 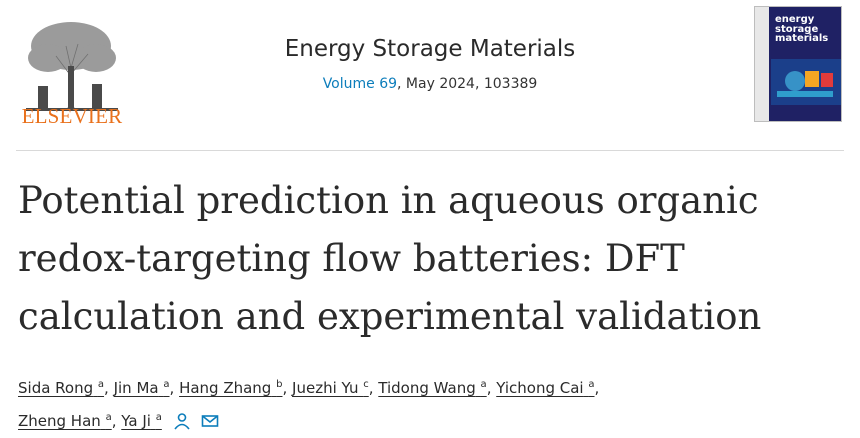 What do you see at coordinates (540, 388) in the screenshot?
I see `author-name: Yichong Cai` at bounding box center [540, 388].